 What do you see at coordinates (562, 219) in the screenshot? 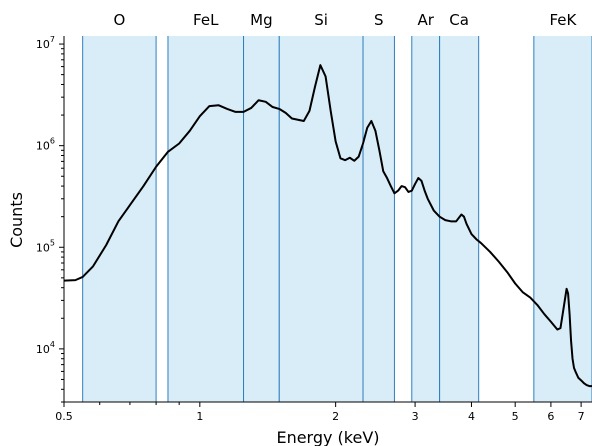
I see `band-fek` at bounding box center [562, 219].